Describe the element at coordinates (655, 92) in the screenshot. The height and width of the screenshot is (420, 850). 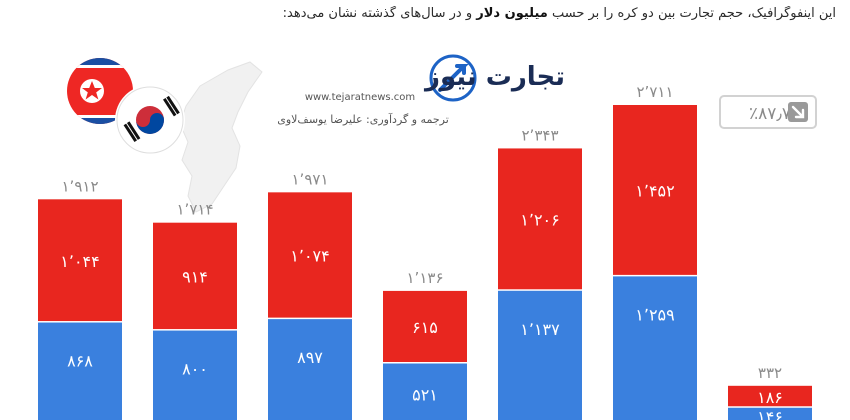
I see `bar-total-label: ۲٬۷۱۱` at that location.